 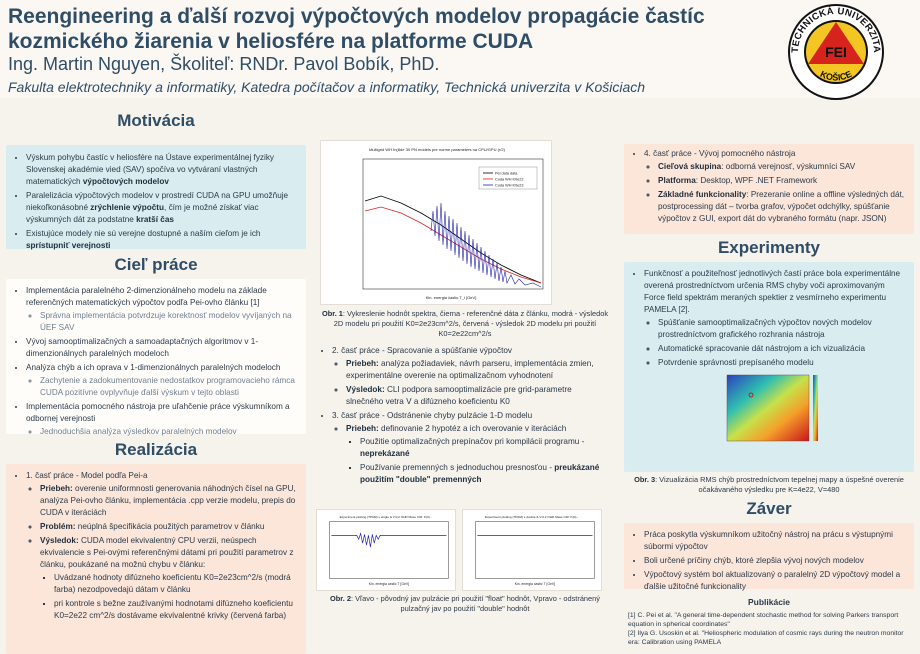 What do you see at coordinates (156, 120) in the screenshot?
I see `motivacia-heading: Motivácia` at bounding box center [156, 120].